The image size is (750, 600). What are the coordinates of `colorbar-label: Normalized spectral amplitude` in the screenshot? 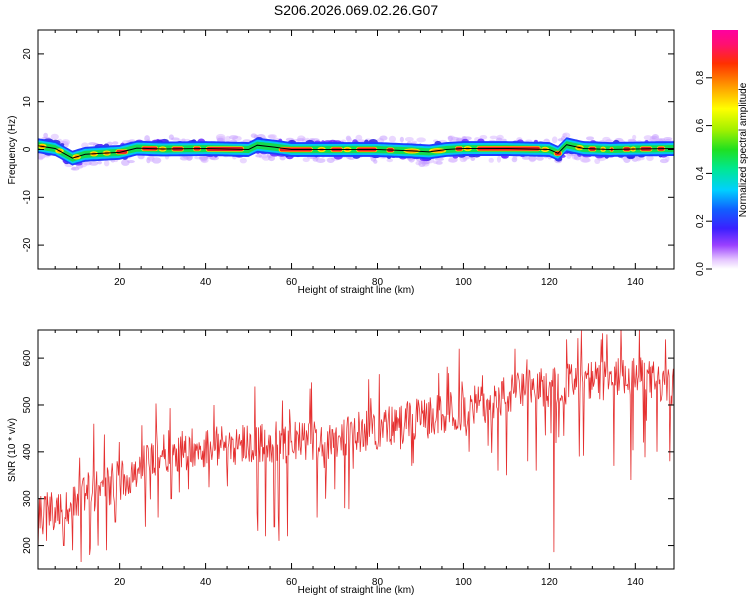 It's located at (743, 149).